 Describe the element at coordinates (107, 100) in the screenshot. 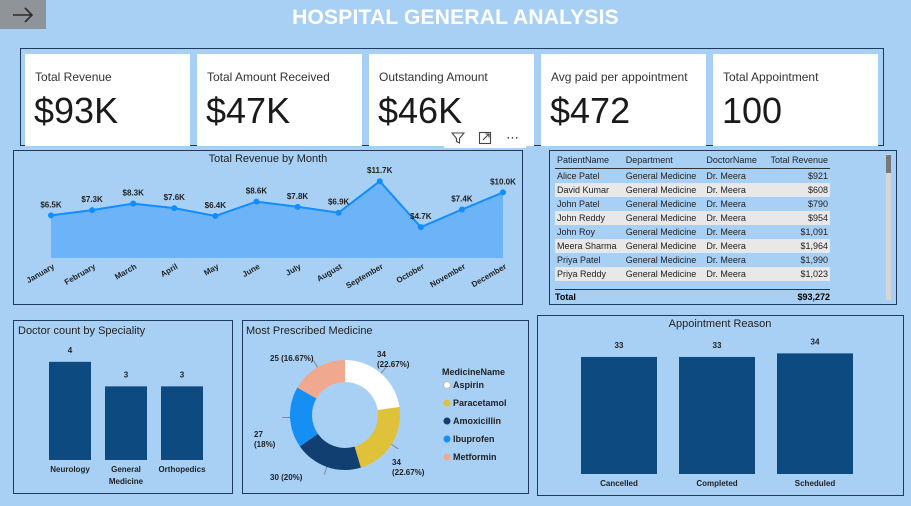

I see `kpi-card-total-revenue: Total Revenue $93K` at that location.